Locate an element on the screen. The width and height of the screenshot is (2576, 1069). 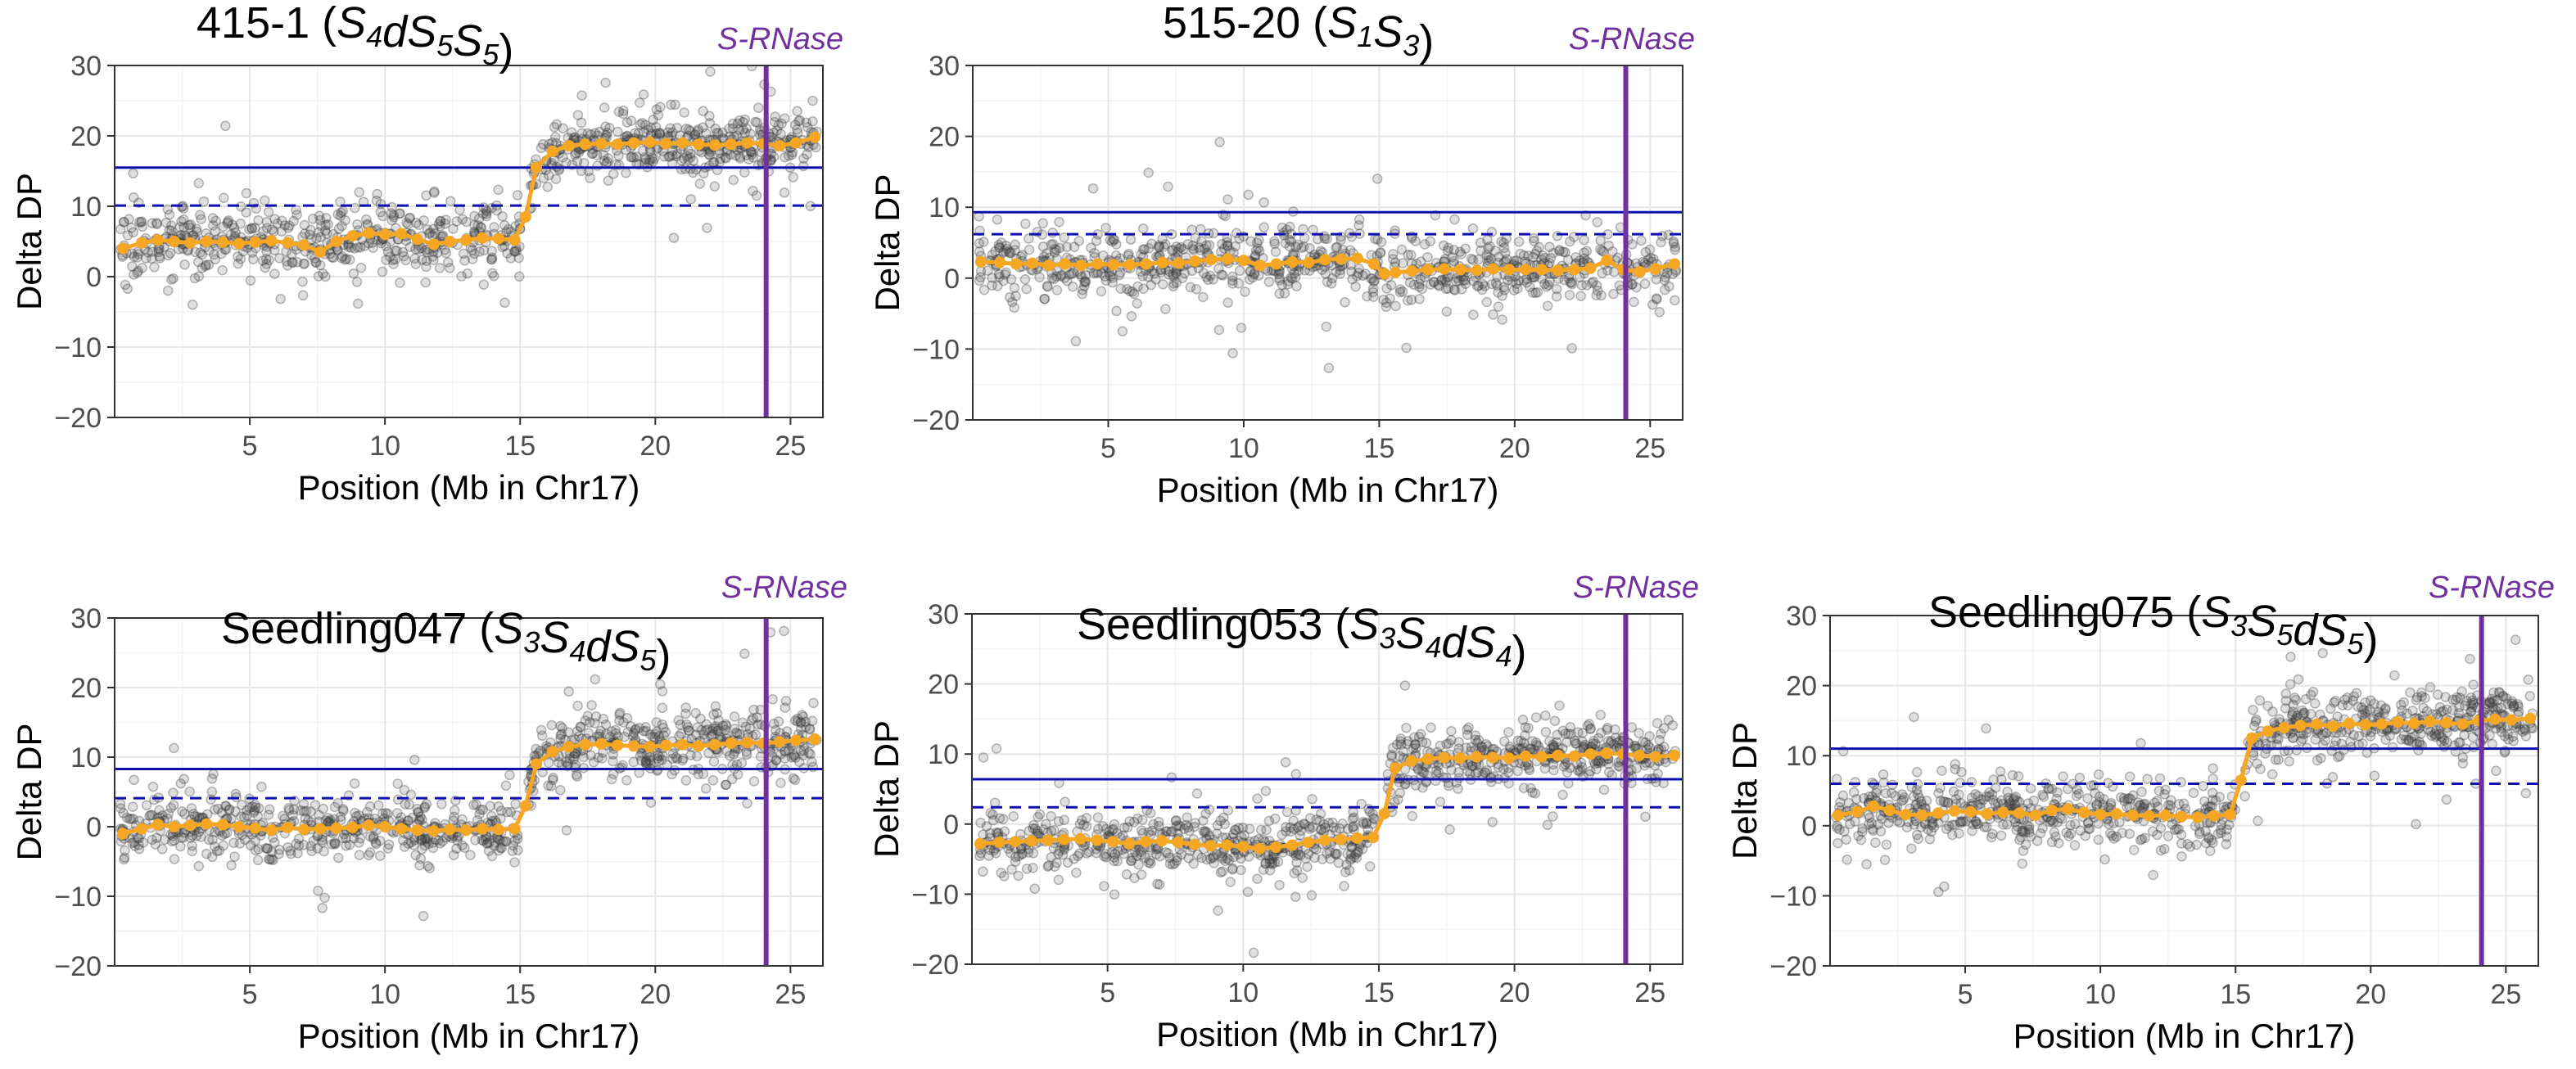
x-tick-label: 15 is located at coordinates (1378, 448).